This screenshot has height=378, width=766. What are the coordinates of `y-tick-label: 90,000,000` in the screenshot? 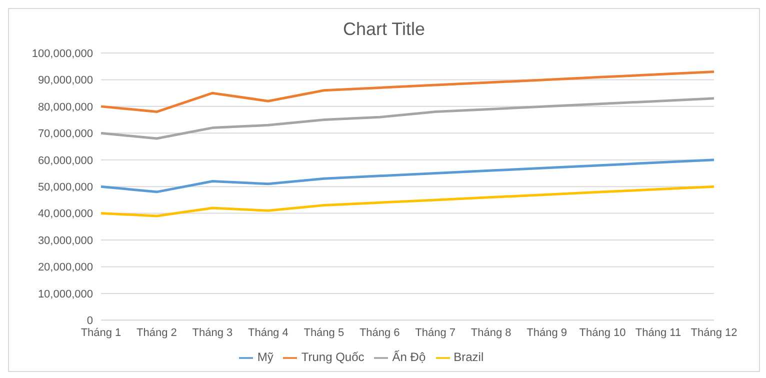 It's located at (65, 80).